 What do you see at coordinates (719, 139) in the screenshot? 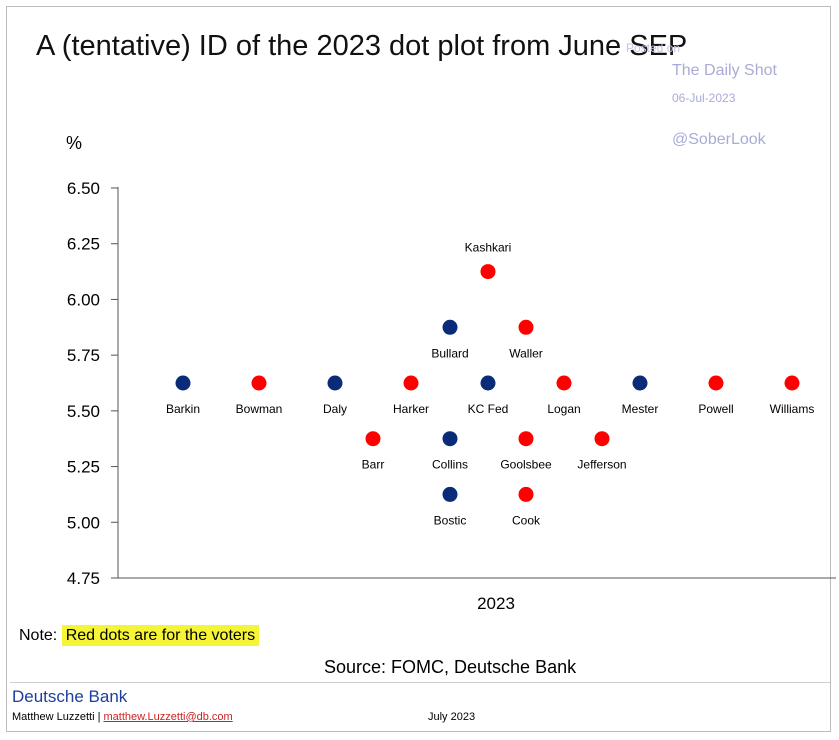
I see `watermark-handle: @SoberLook` at bounding box center [719, 139].